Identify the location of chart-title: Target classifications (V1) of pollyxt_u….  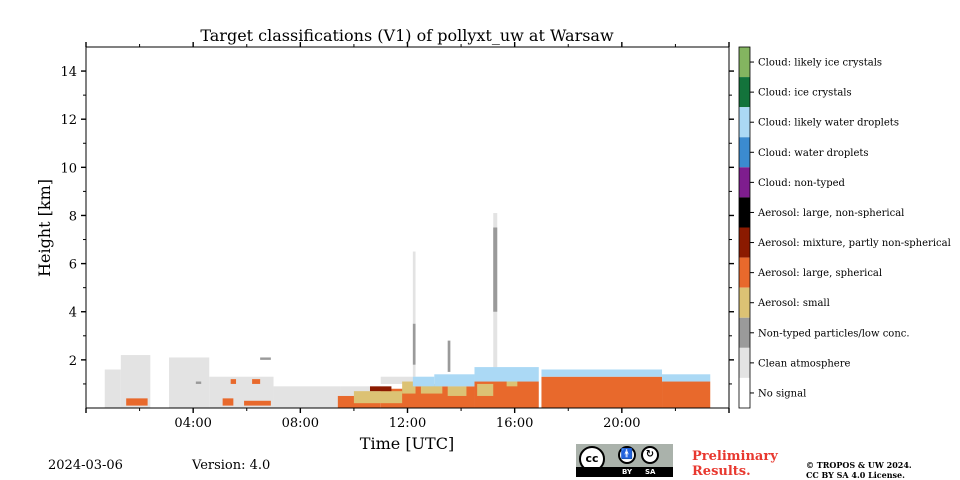
(407, 35).